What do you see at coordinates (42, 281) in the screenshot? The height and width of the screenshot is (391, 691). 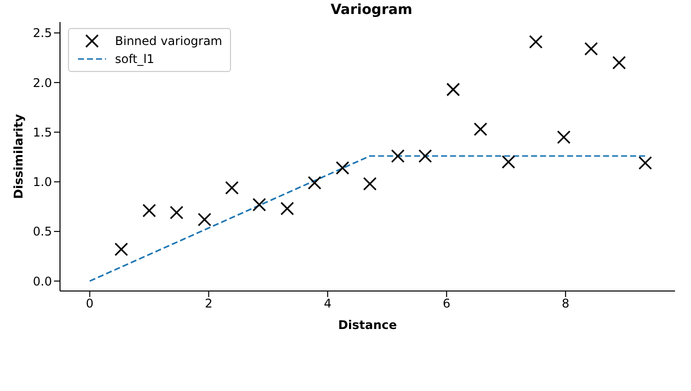 I see `y-tick-label: 0.0` at bounding box center [42, 281].